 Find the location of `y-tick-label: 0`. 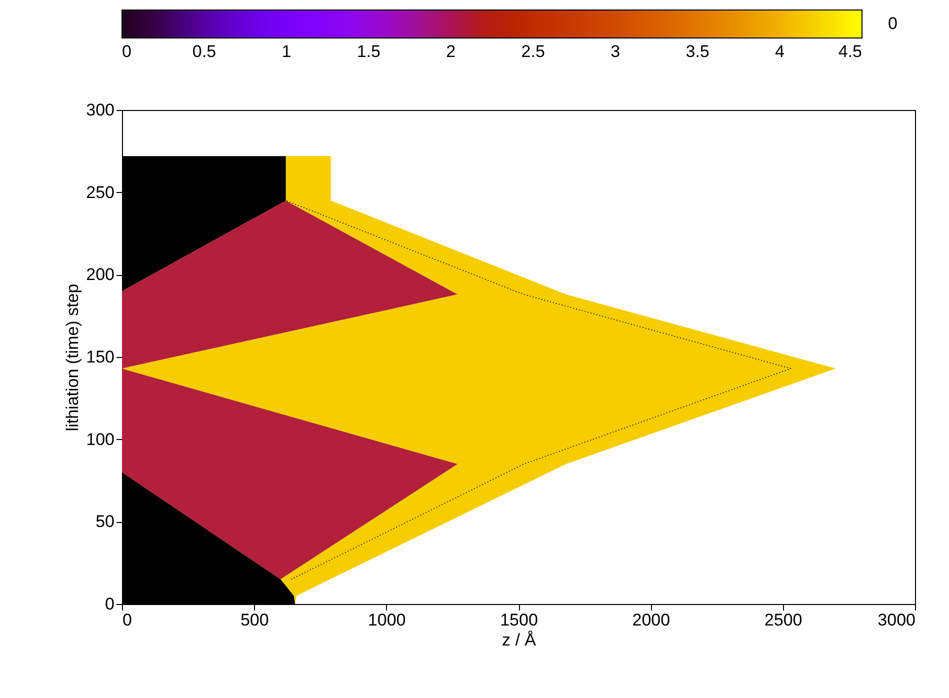

y-tick-label: 0 is located at coordinates (109, 604).